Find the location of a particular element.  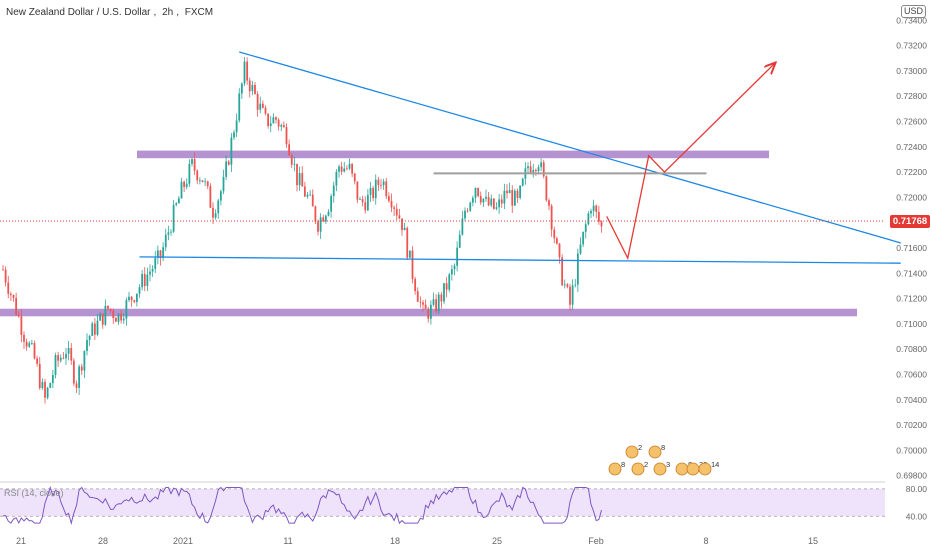

event-badge: 14 is located at coordinates (708, 468).